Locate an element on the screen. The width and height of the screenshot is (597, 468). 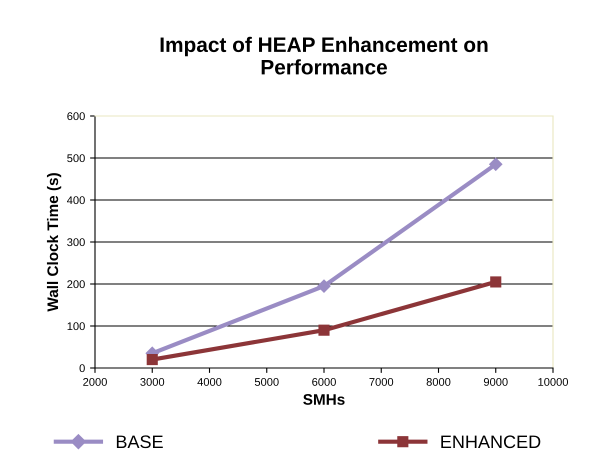
y-tick-label: 400 is located at coordinates (75, 200).